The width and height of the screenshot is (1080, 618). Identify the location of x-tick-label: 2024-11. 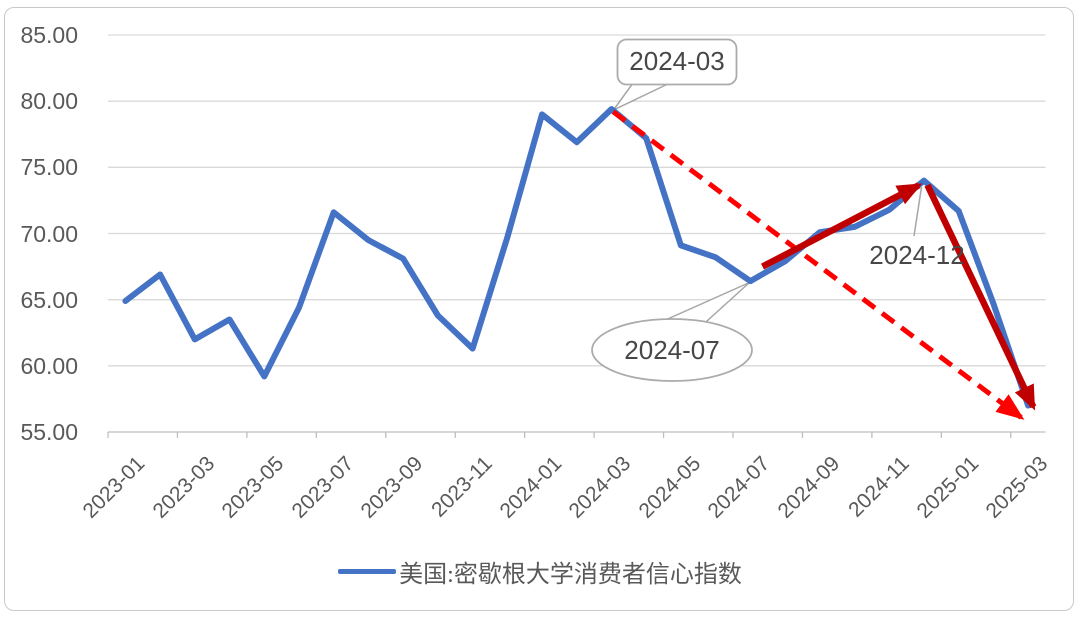
(878, 487).